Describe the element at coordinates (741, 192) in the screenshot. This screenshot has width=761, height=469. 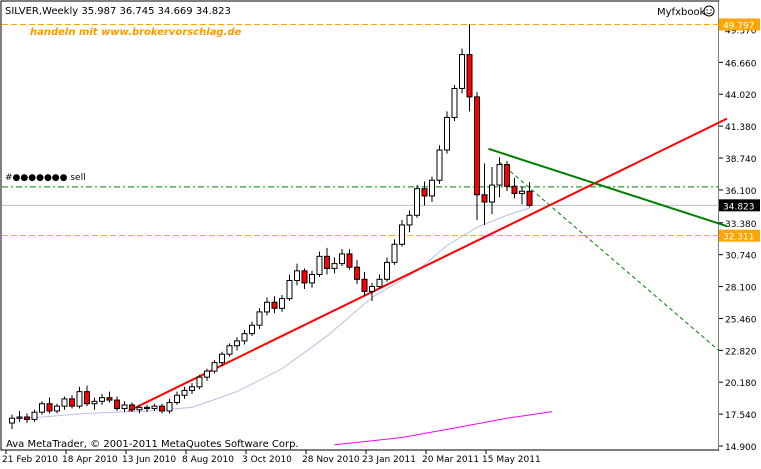
I see `y-tick-label: 36.100` at that location.